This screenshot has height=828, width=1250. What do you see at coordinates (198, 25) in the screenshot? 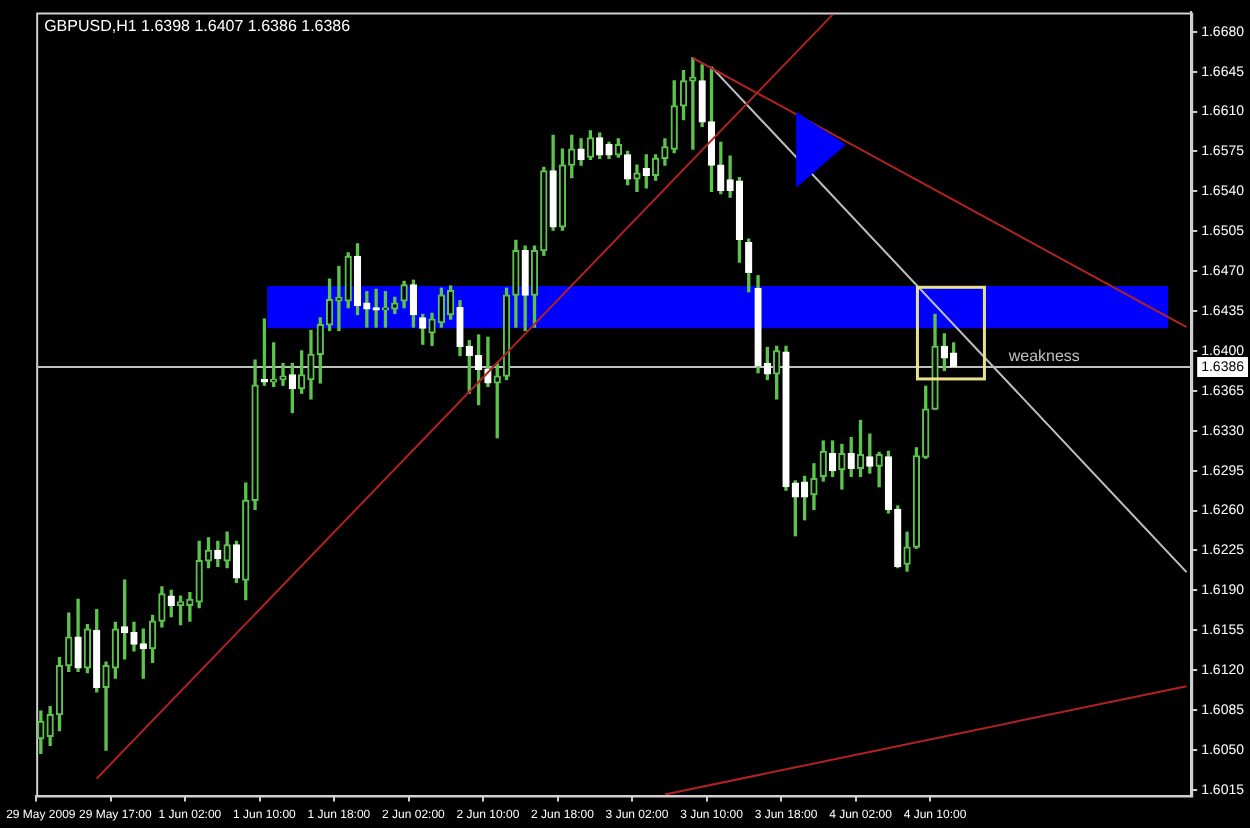
I see `chart-title: GBPUSD,H1 1.6398 1.6407 1.6386 1.6386` at bounding box center [198, 25].